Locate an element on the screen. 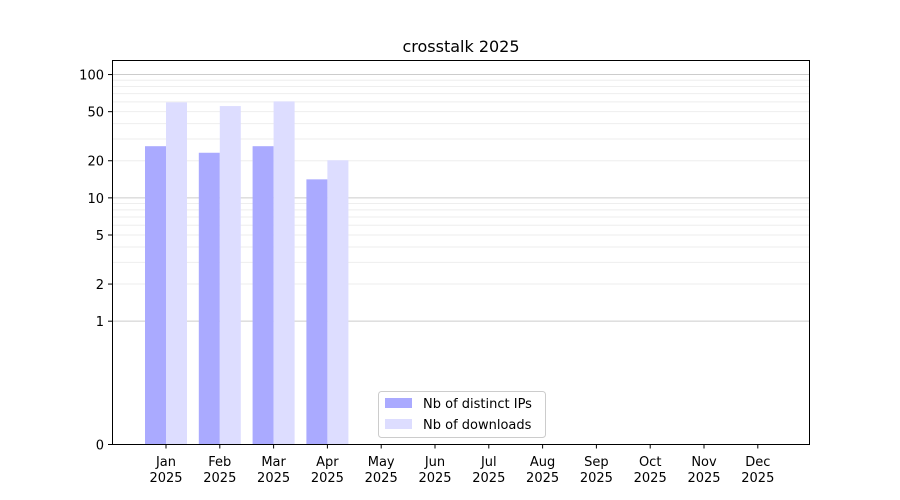  x-tick-label: Oct 2025 is located at coordinates (650, 470).